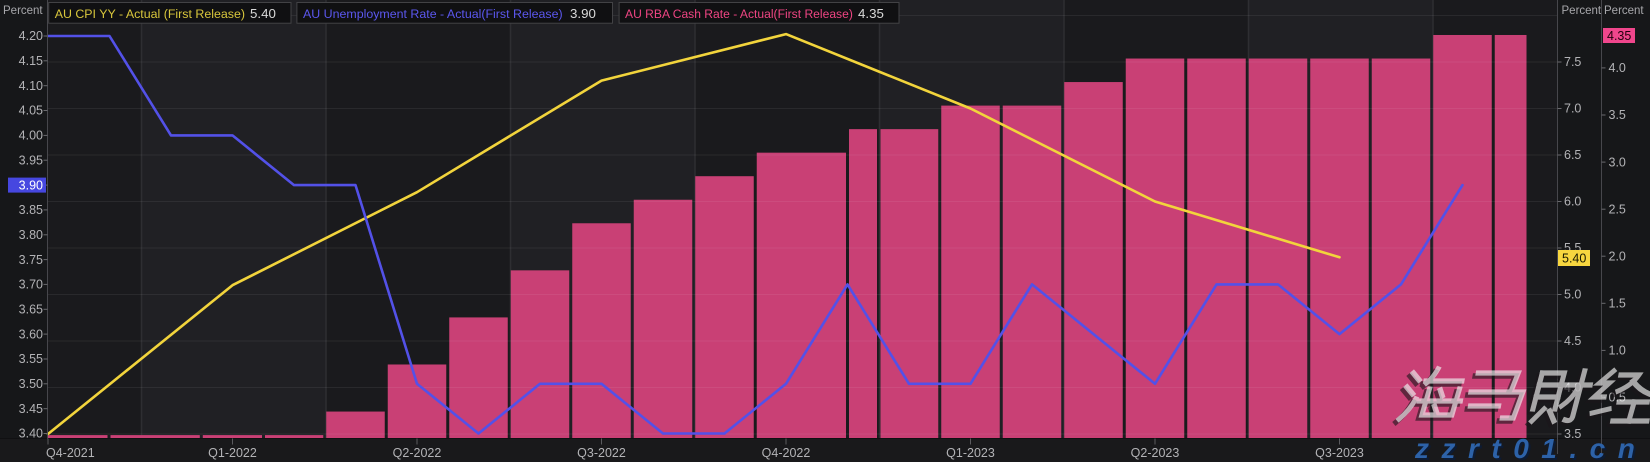  Describe the element at coordinates (1617, 162) in the screenshot. I see `svg-text: 3.0` at that location.